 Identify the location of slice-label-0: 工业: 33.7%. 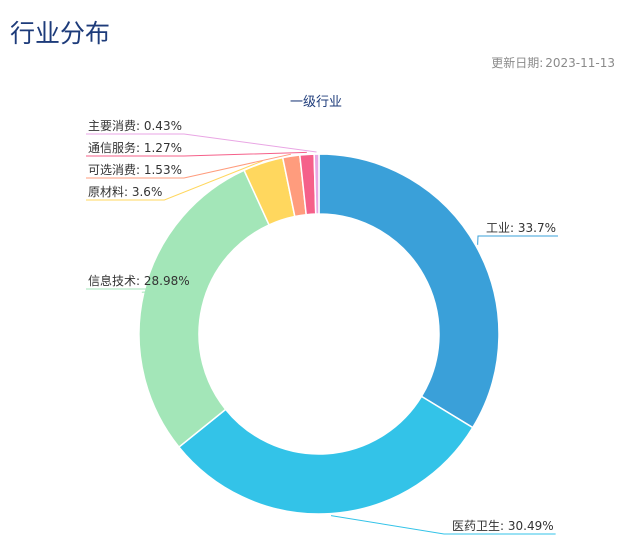
(521, 228).